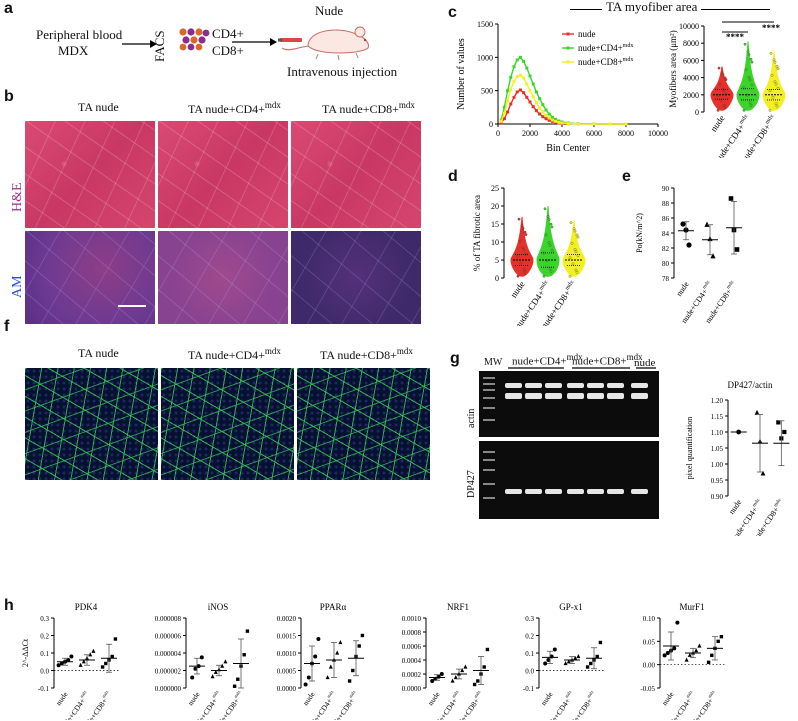 The image size is (798, 721). I want to click on x-tick-label: 6000, so click(594, 133).